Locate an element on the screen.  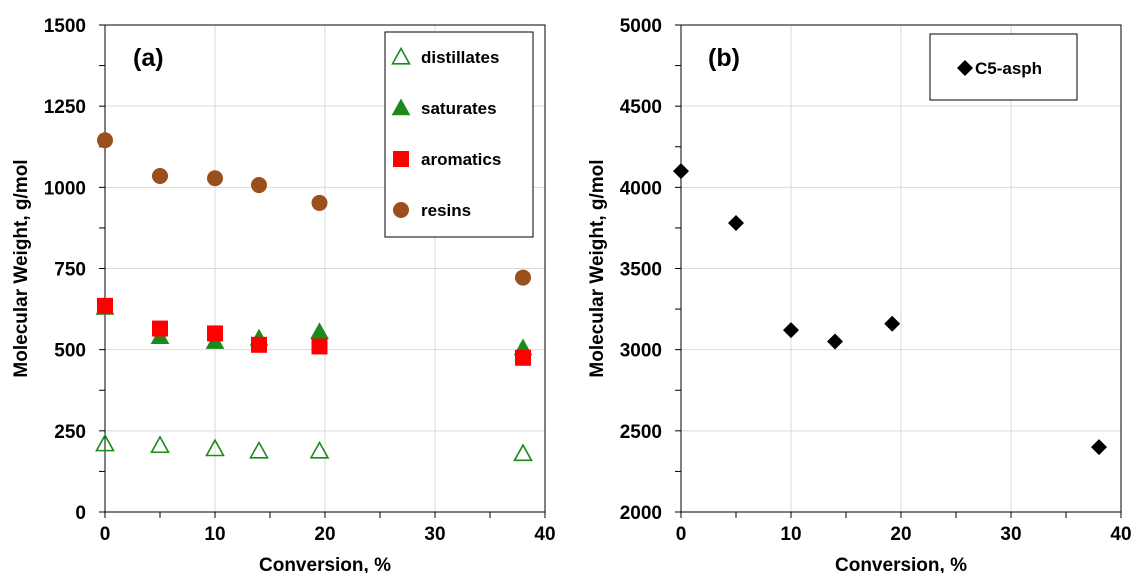
legend: distillates saturates aromatics resins is located at coordinates (459, 134).